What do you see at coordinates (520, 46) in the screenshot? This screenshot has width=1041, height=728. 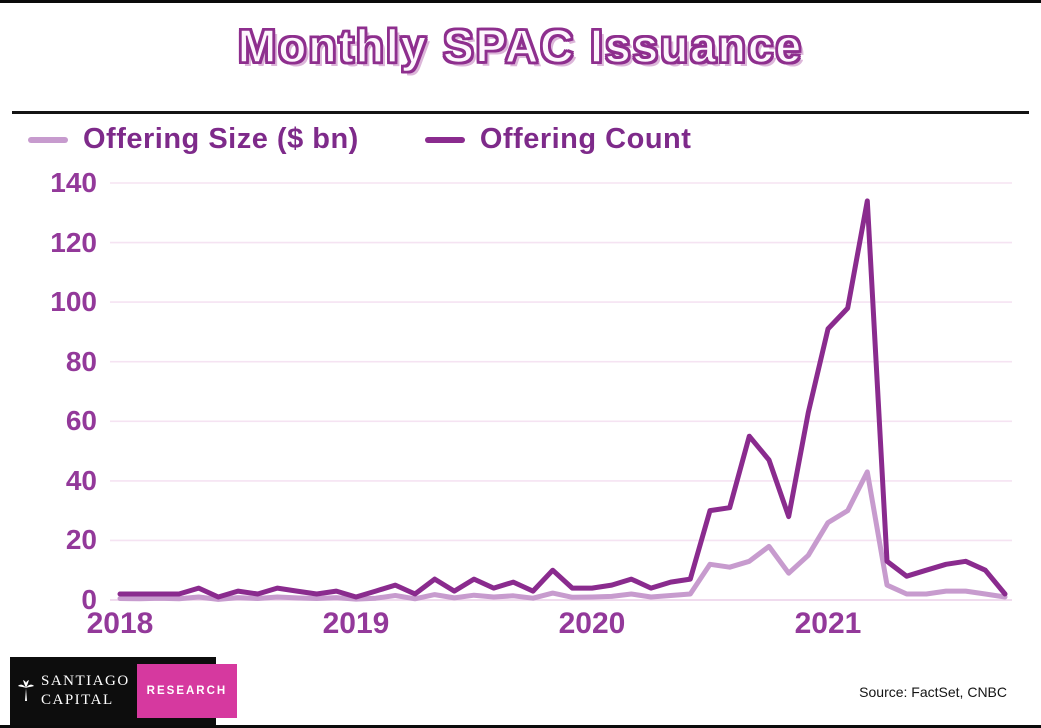 I see `chart-title: Monthly SPAC Issuance` at bounding box center [520, 46].